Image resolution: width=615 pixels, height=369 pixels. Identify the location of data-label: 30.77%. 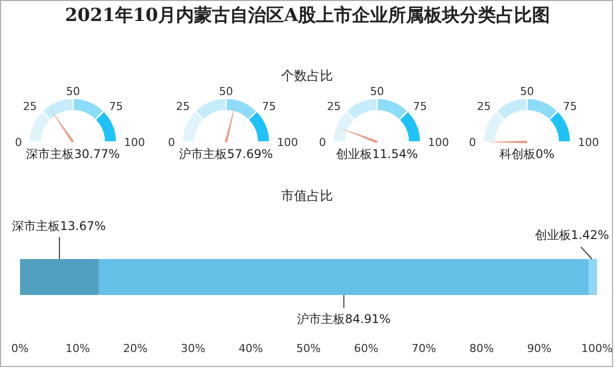
(97, 154).